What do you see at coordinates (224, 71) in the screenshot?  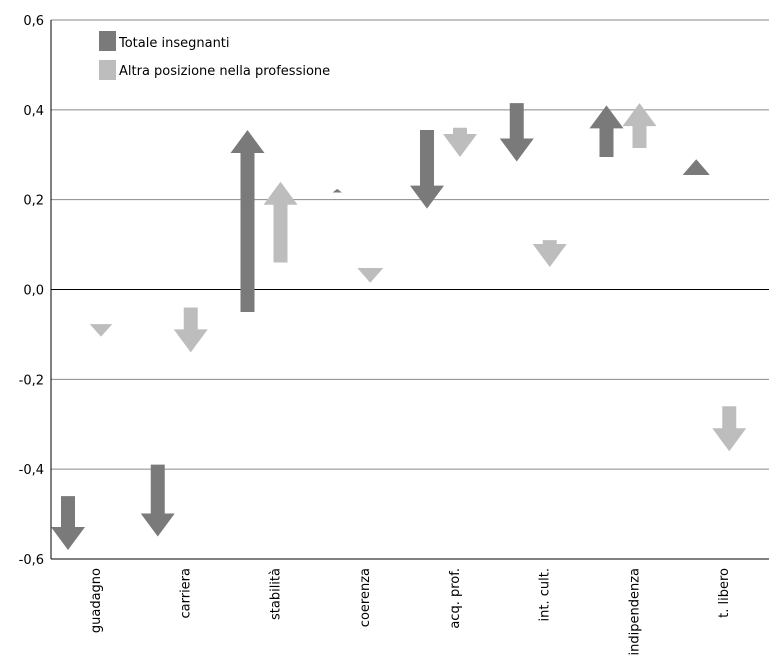 I see `legend-label-altra: Altra posizione nella professione` at bounding box center [224, 71].